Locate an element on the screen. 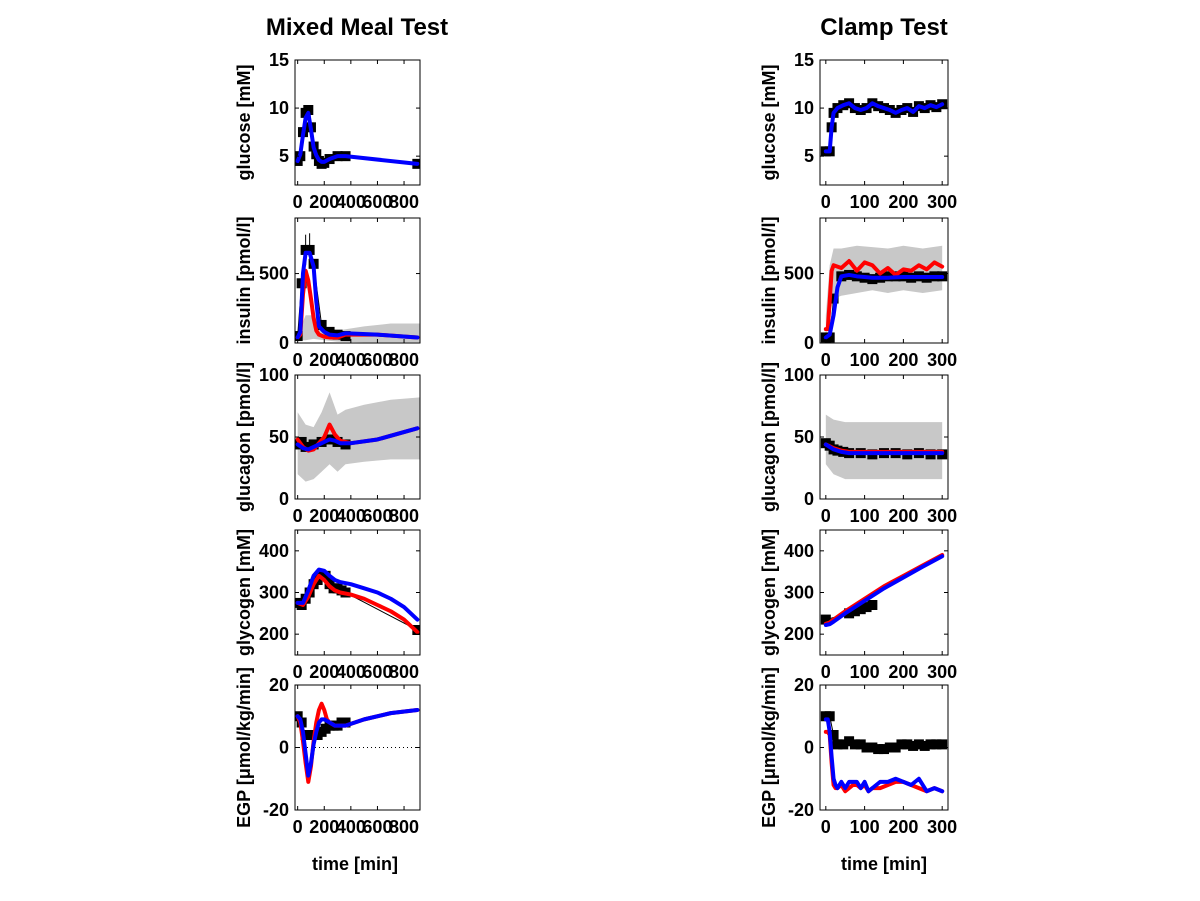  y-tick-label: 400 is located at coordinates (274, 551).